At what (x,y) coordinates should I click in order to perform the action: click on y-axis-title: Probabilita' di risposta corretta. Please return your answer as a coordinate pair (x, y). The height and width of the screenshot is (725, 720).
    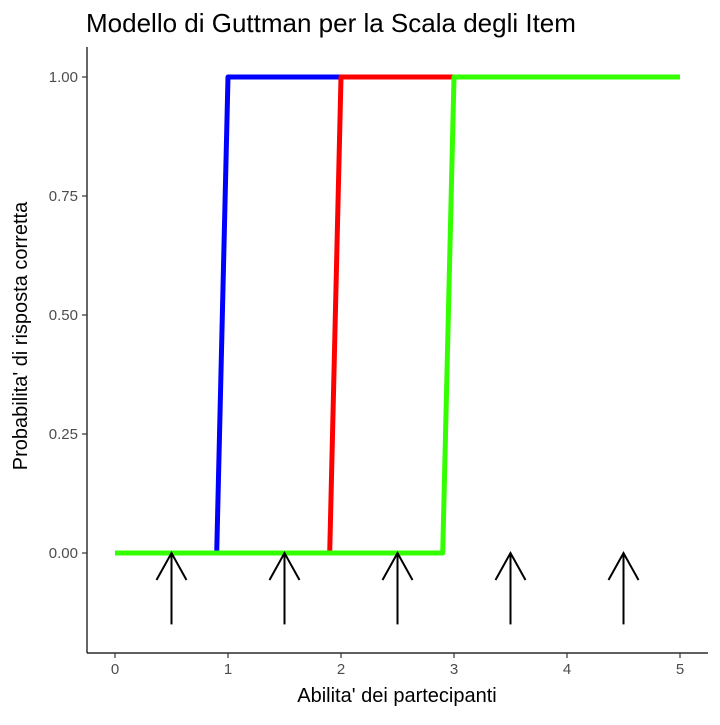
    Looking at the image, I should click on (21, 335).